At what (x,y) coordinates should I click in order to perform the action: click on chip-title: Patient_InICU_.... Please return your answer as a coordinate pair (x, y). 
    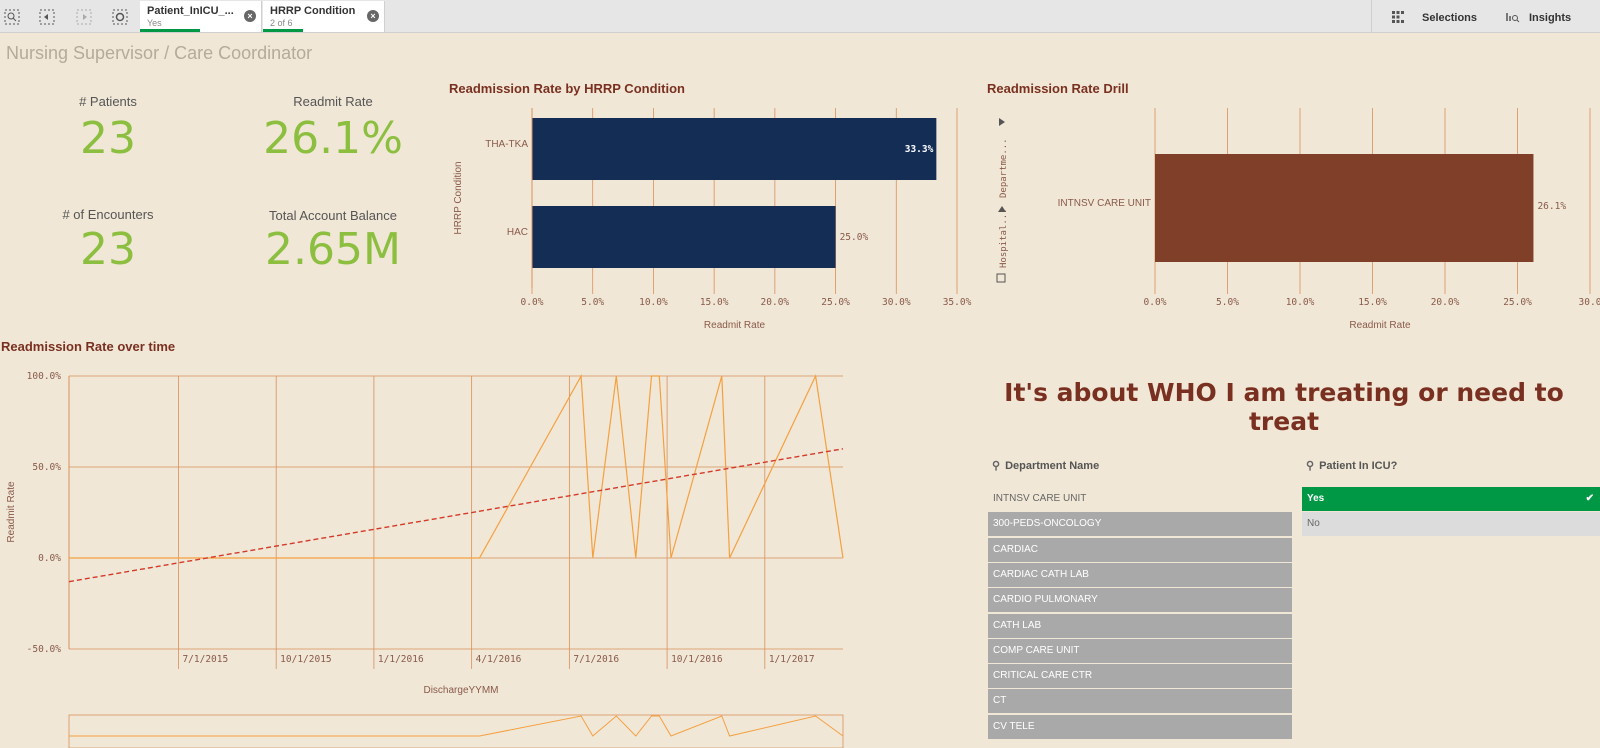
    Looking at the image, I should click on (190, 11).